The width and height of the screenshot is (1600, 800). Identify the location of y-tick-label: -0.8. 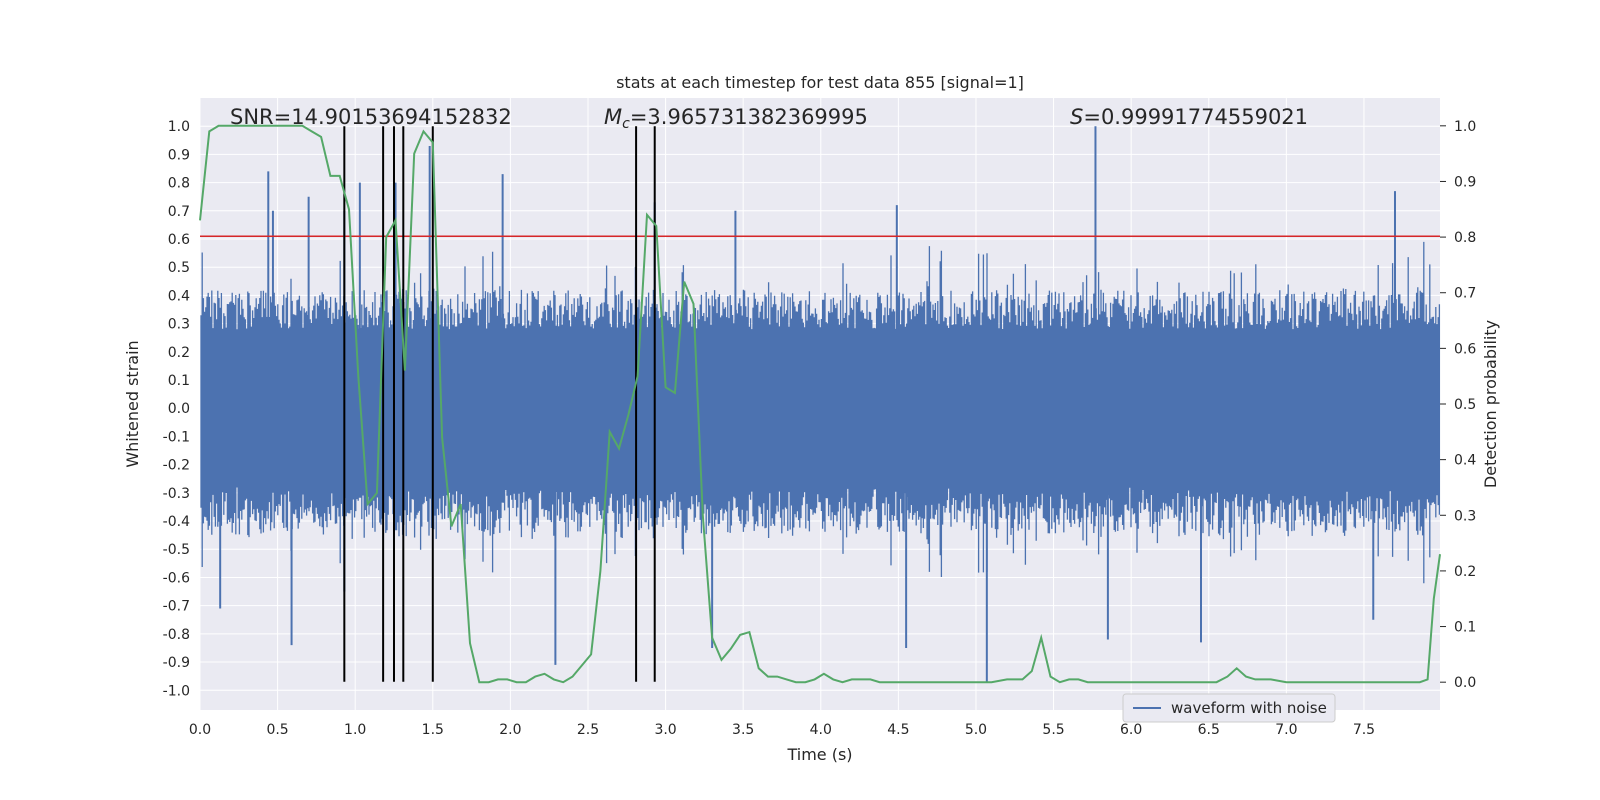
(176, 635).